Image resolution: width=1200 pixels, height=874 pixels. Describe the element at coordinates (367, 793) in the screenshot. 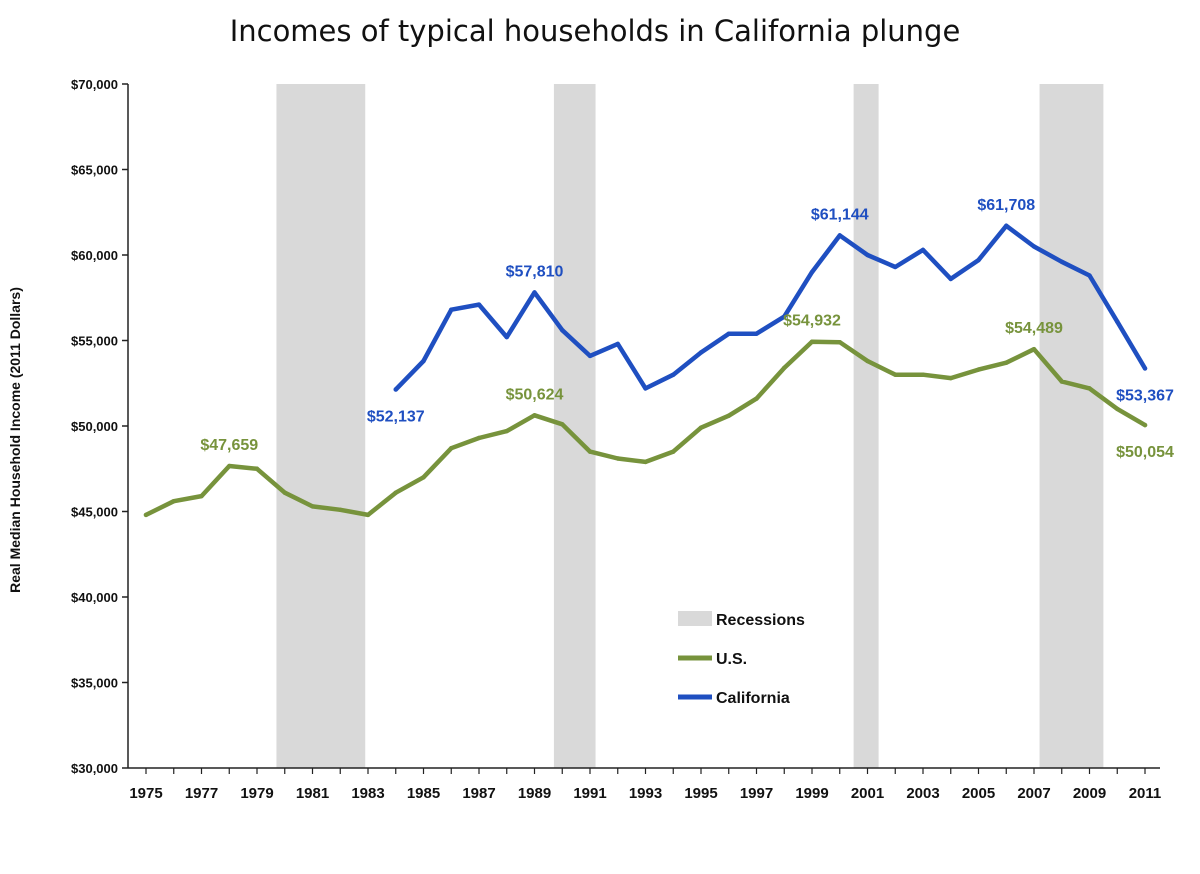

I see `x-tick-label: 1983` at that location.